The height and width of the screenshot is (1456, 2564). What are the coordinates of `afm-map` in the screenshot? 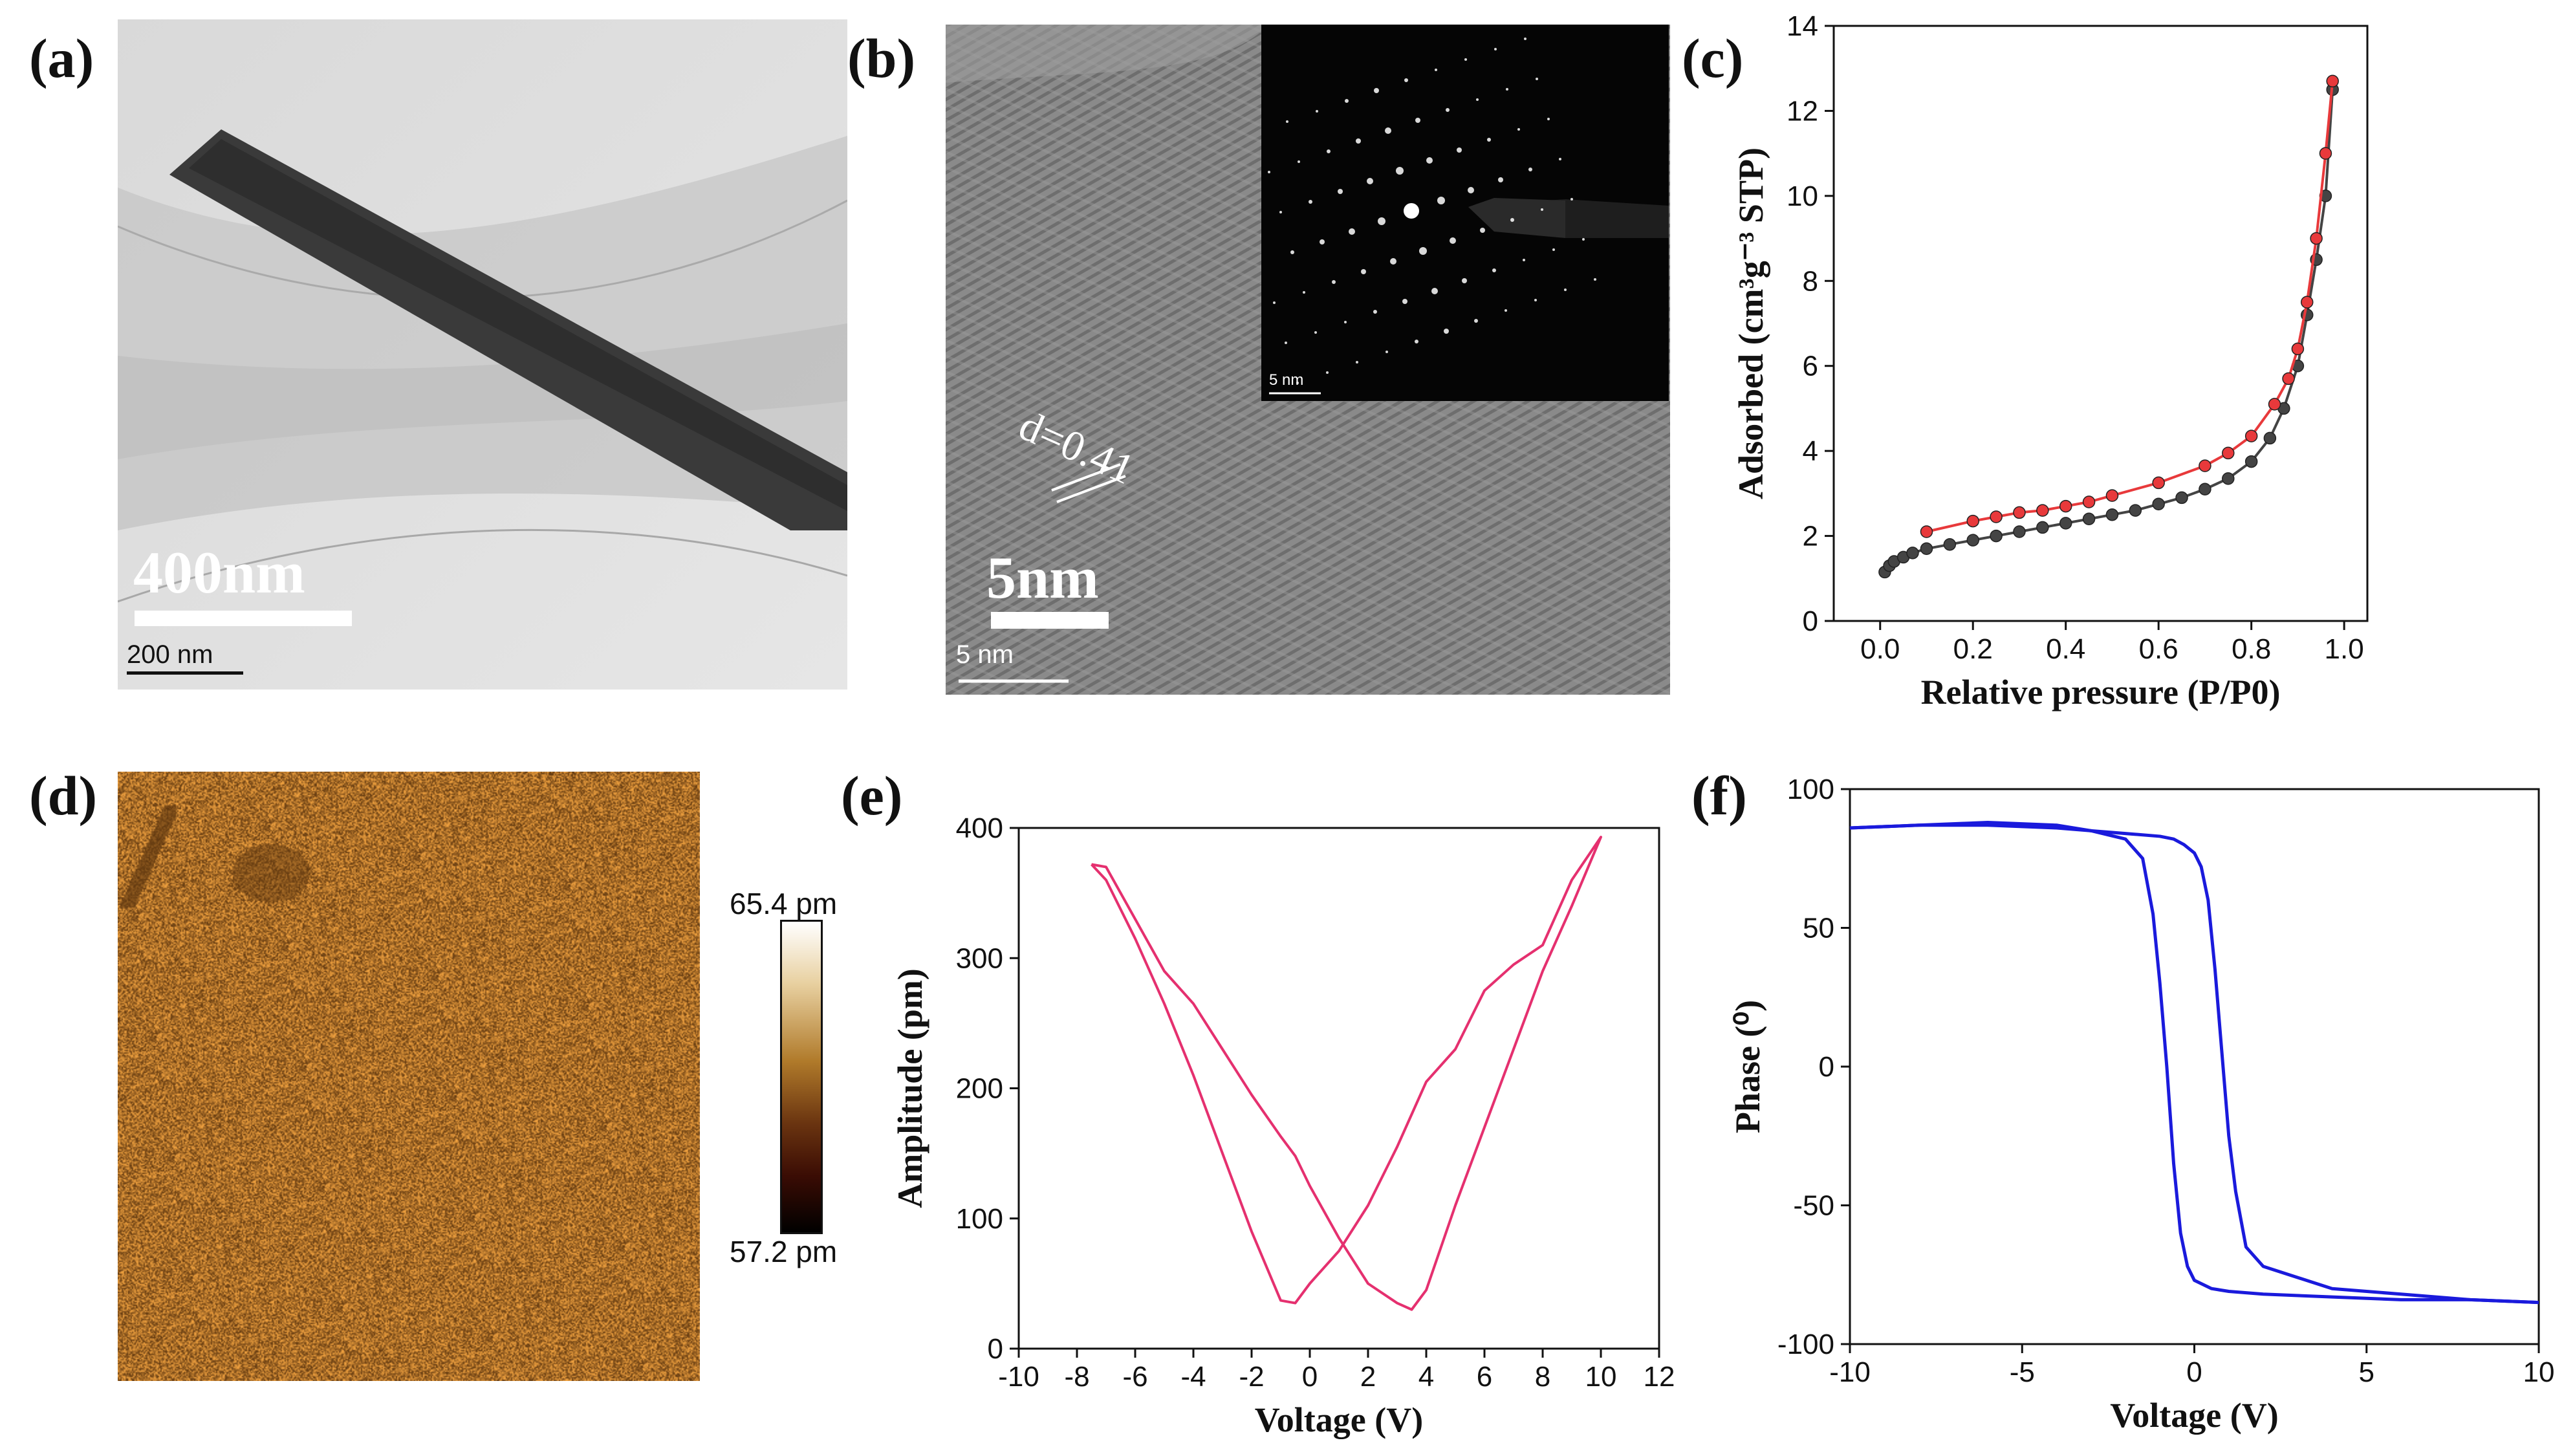 It's located at (409, 1077).